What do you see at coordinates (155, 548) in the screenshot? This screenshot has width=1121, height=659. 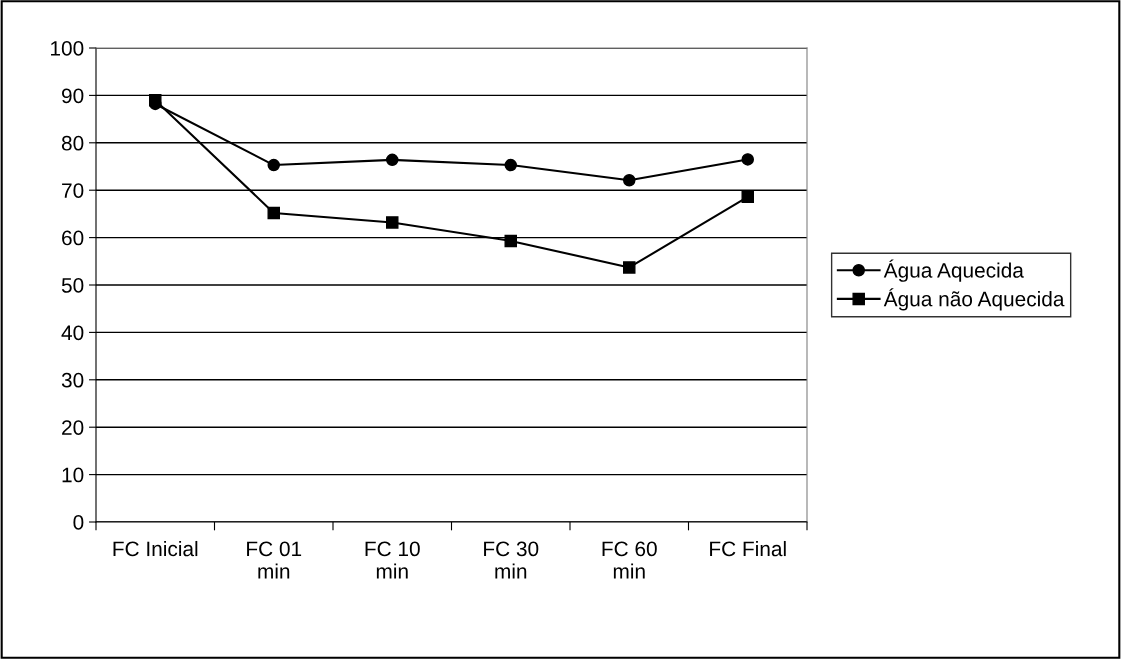 I see `x-tick-label: FC Inicial` at bounding box center [155, 548].